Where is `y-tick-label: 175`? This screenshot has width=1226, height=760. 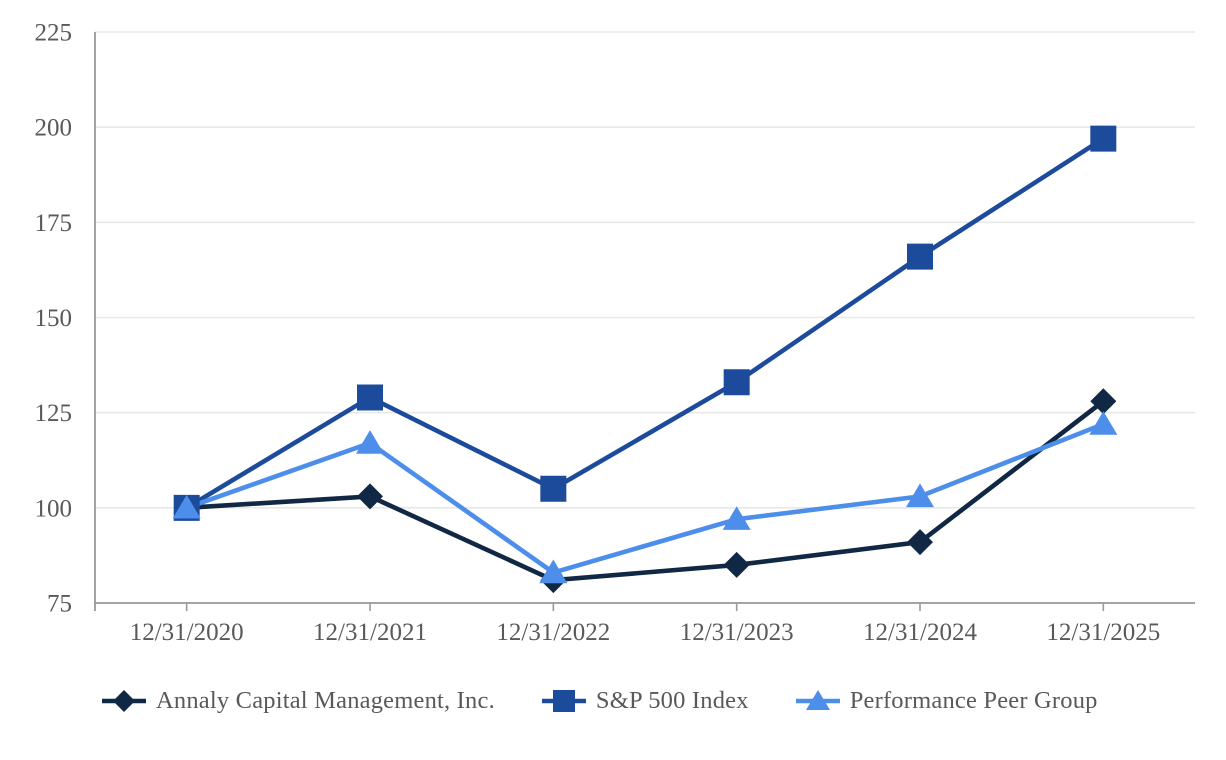
y-tick-label: 175 is located at coordinates (54, 223).